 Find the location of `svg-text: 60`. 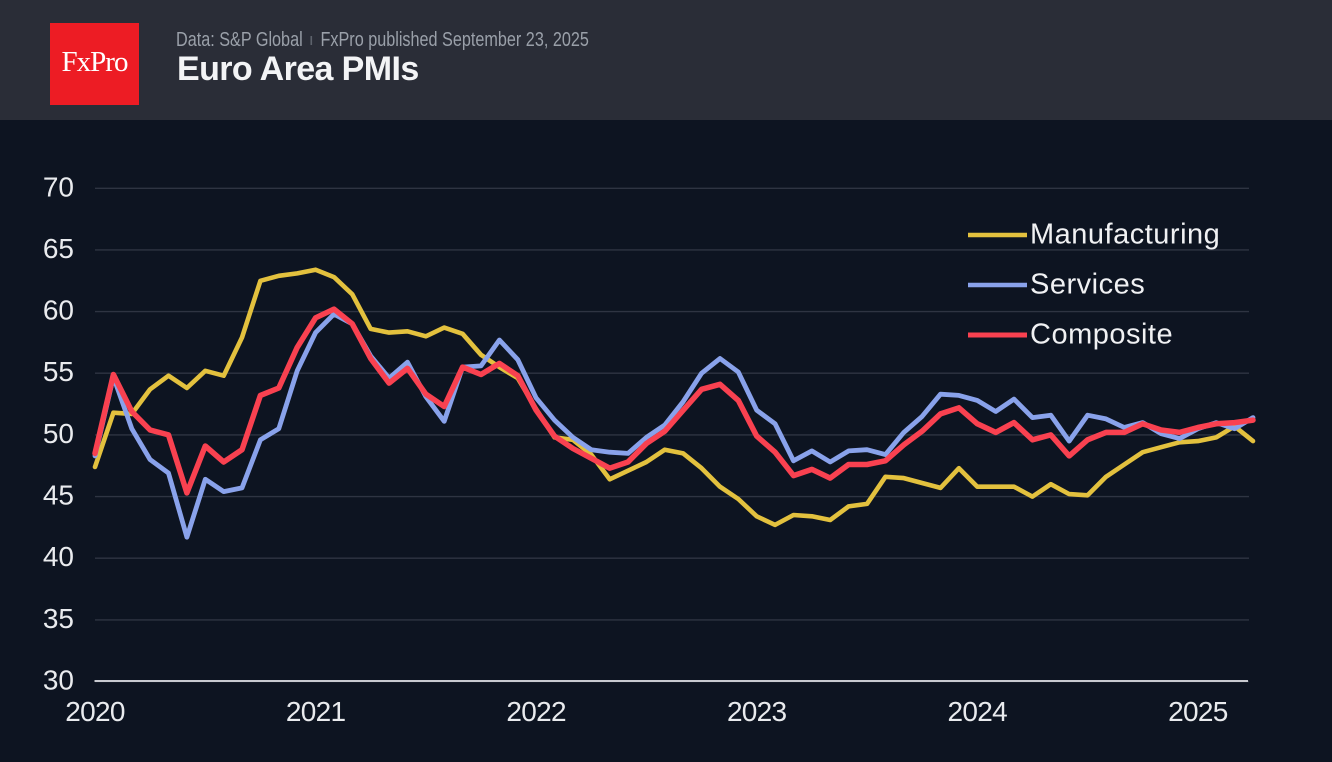

svg-text: 60 is located at coordinates (58, 310).